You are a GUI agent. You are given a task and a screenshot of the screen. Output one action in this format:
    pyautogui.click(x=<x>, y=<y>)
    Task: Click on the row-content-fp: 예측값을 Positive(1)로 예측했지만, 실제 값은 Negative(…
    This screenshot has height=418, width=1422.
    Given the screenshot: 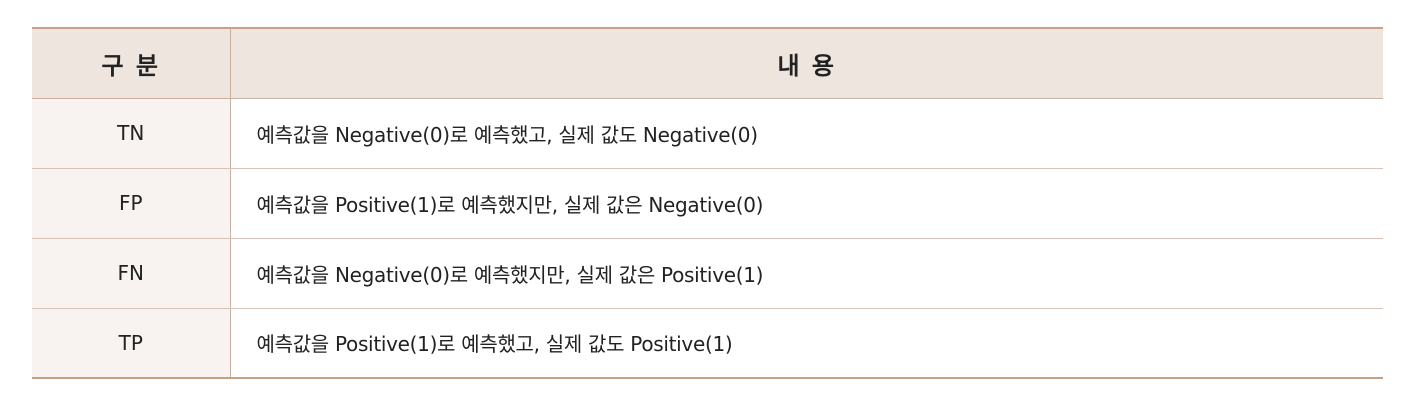 What is the action you would take?
    pyautogui.click(x=806, y=203)
    